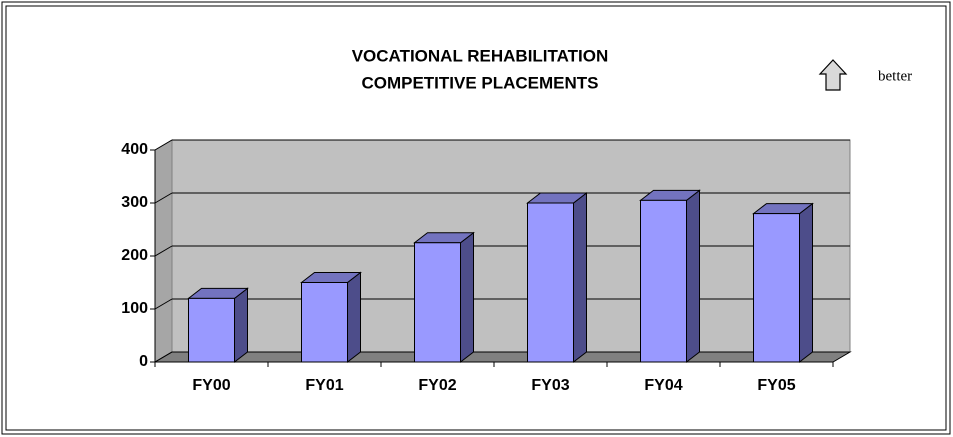  What do you see at coordinates (143, 361) in the screenshot?
I see `y-tick-label: 0` at bounding box center [143, 361].